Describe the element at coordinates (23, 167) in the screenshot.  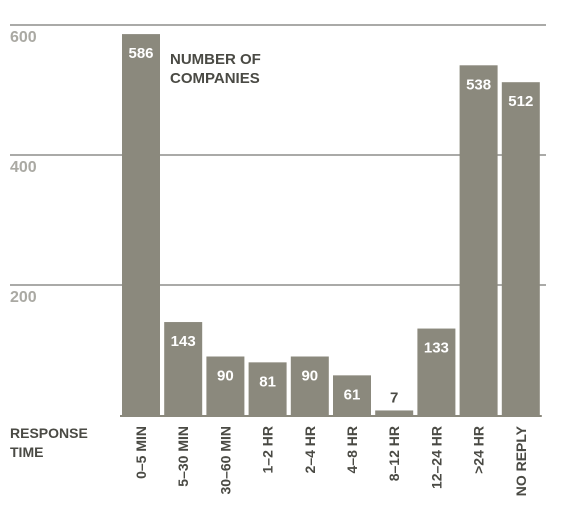
I see `y-tick-label: 400` at that location.